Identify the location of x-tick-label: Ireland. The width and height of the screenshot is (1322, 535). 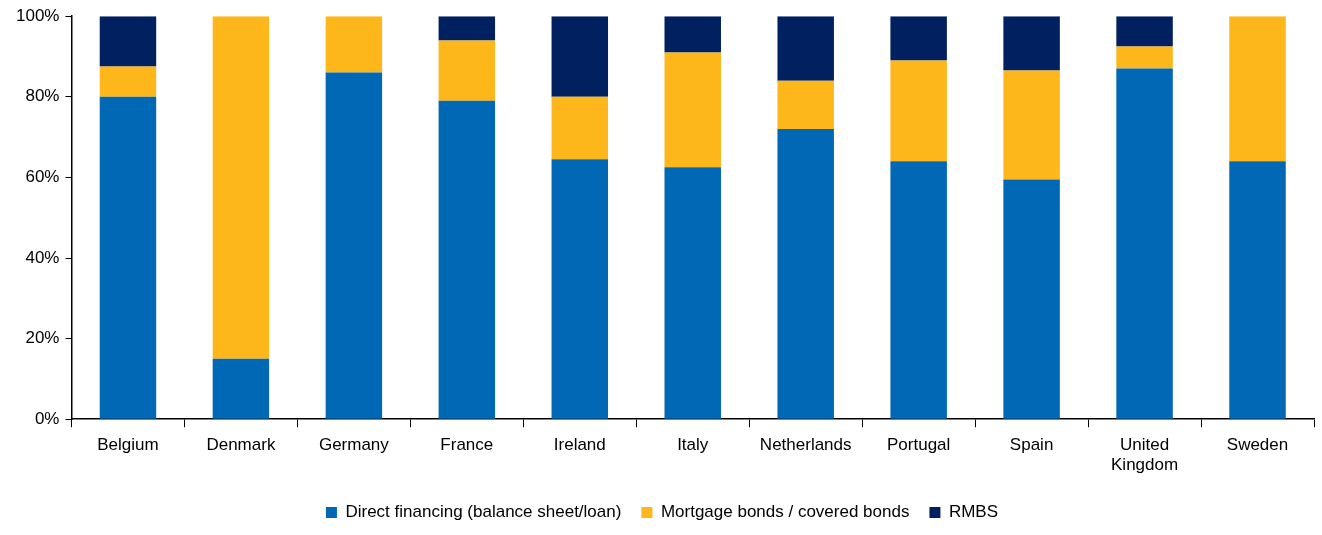
(579, 445).